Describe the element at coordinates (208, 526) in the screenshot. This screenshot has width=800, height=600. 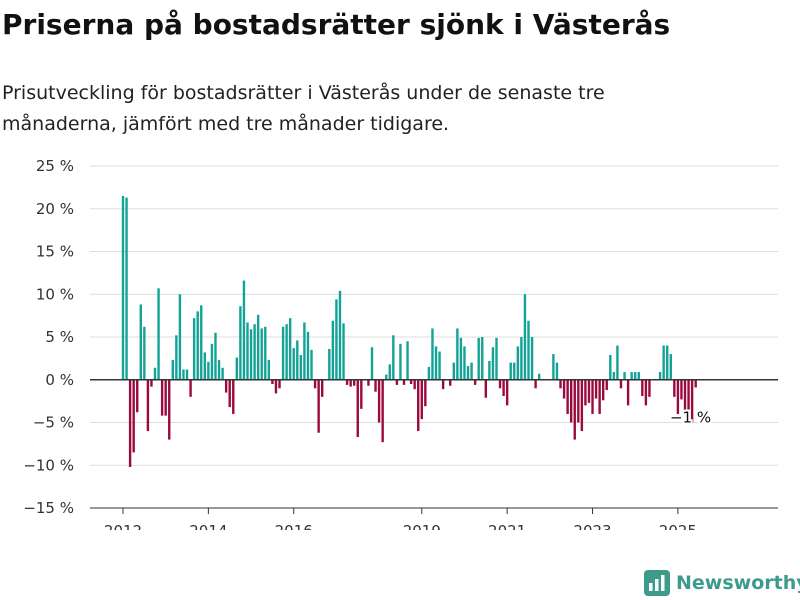
I see `x-tick-label: 2014` at that location.